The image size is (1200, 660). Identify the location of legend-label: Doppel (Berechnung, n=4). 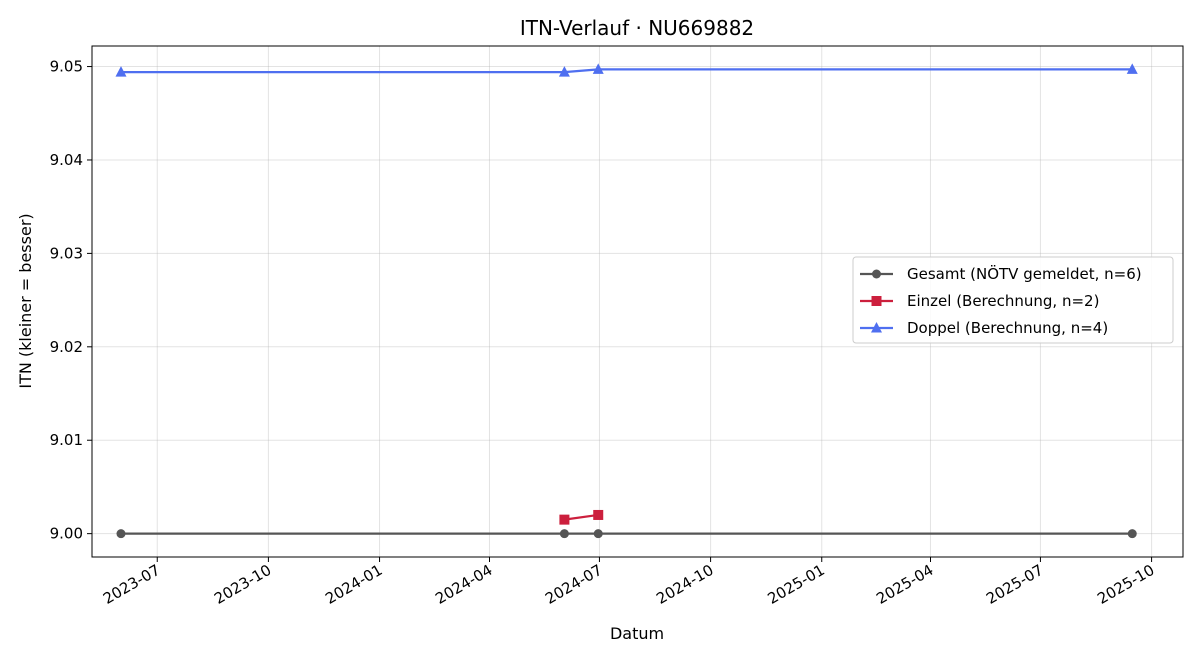
(1007, 328).